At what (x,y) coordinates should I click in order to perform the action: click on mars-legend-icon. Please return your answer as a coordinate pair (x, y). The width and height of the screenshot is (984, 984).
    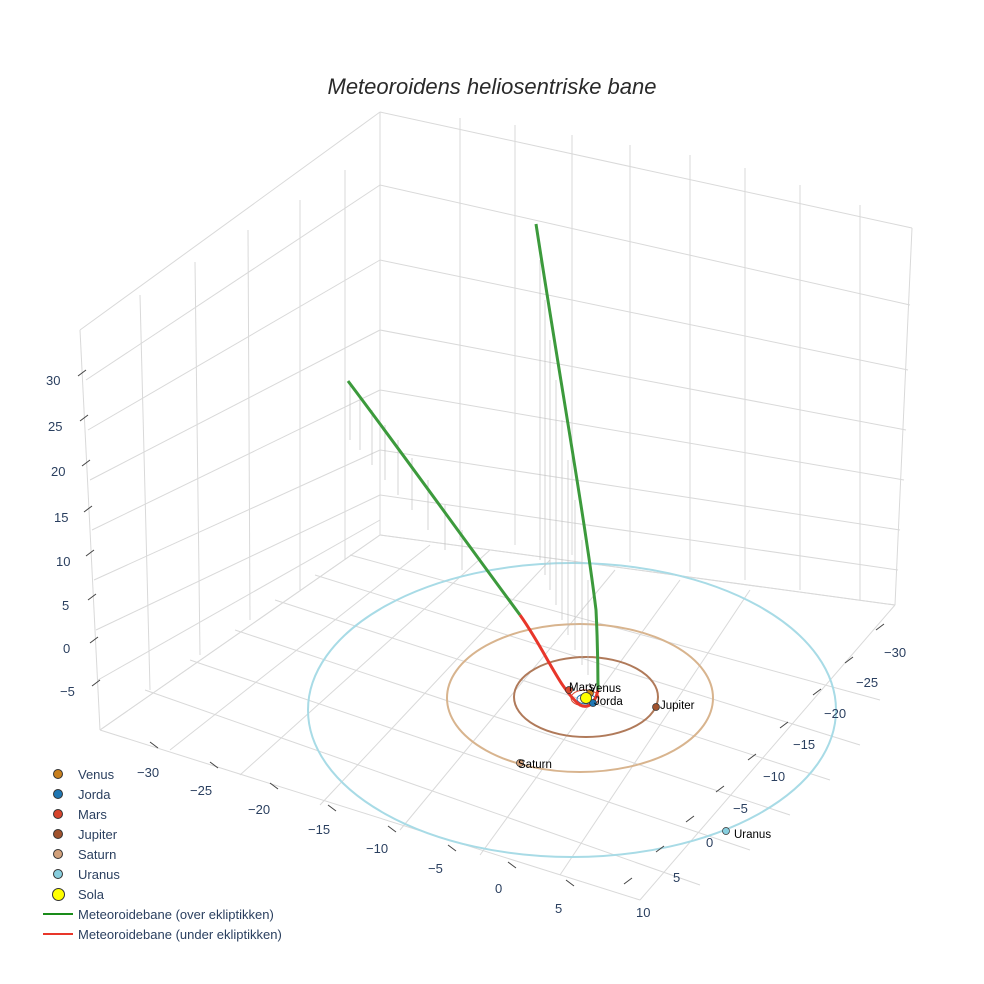
    Looking at the image, I should click on (58, 814).